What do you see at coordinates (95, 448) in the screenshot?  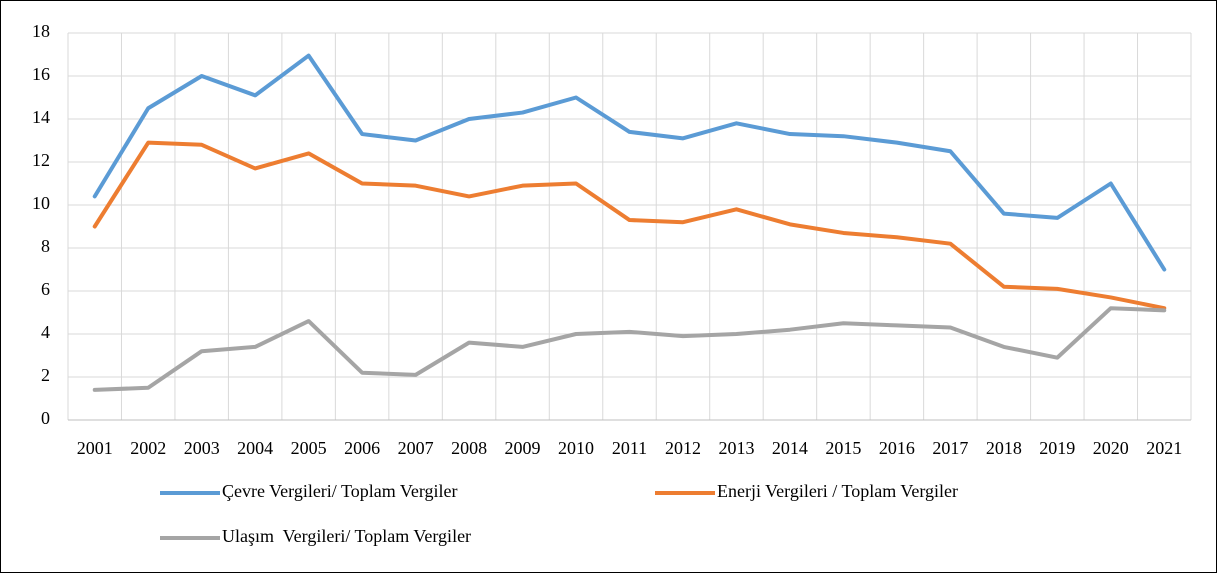 I see `x-tick-label: 2001` at bounding box center [95, 448].